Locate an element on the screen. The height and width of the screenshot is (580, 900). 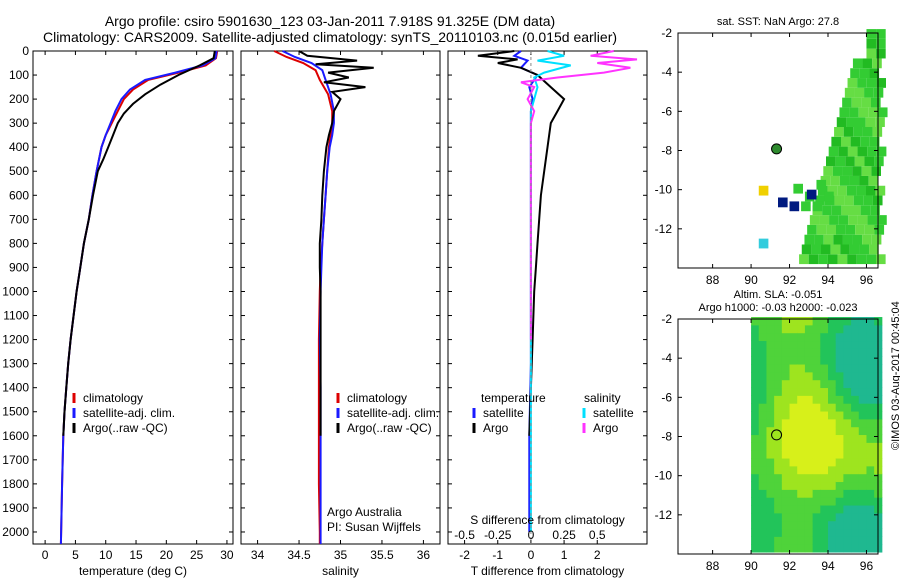
panel-annotation: Argo Australia is located at coordinates (364, 512).